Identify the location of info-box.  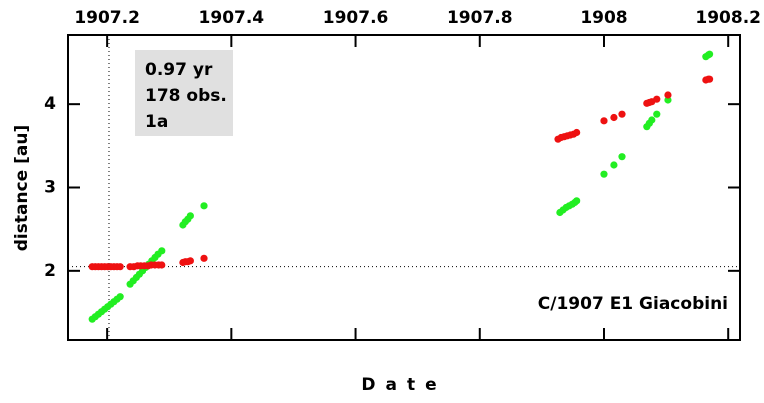
(184, 93).